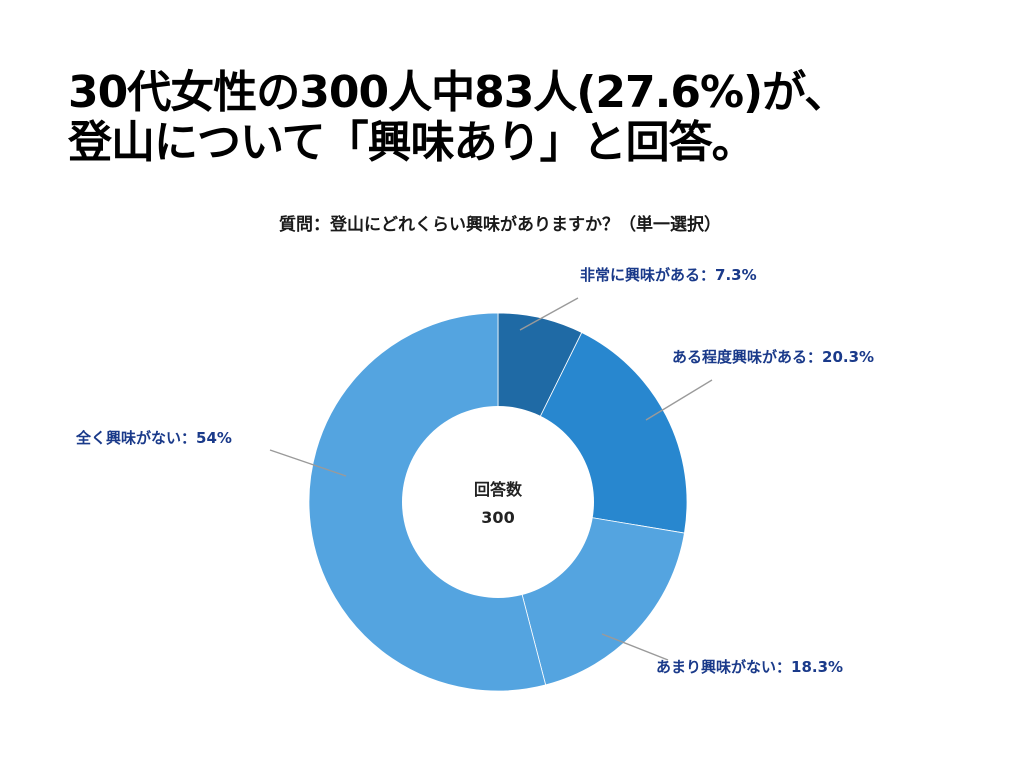 The height and width of the screenshot is (768, 1024). Describe the element at coordinates (497, 517) in the screenshot. I see `center-value: 300` at that location.